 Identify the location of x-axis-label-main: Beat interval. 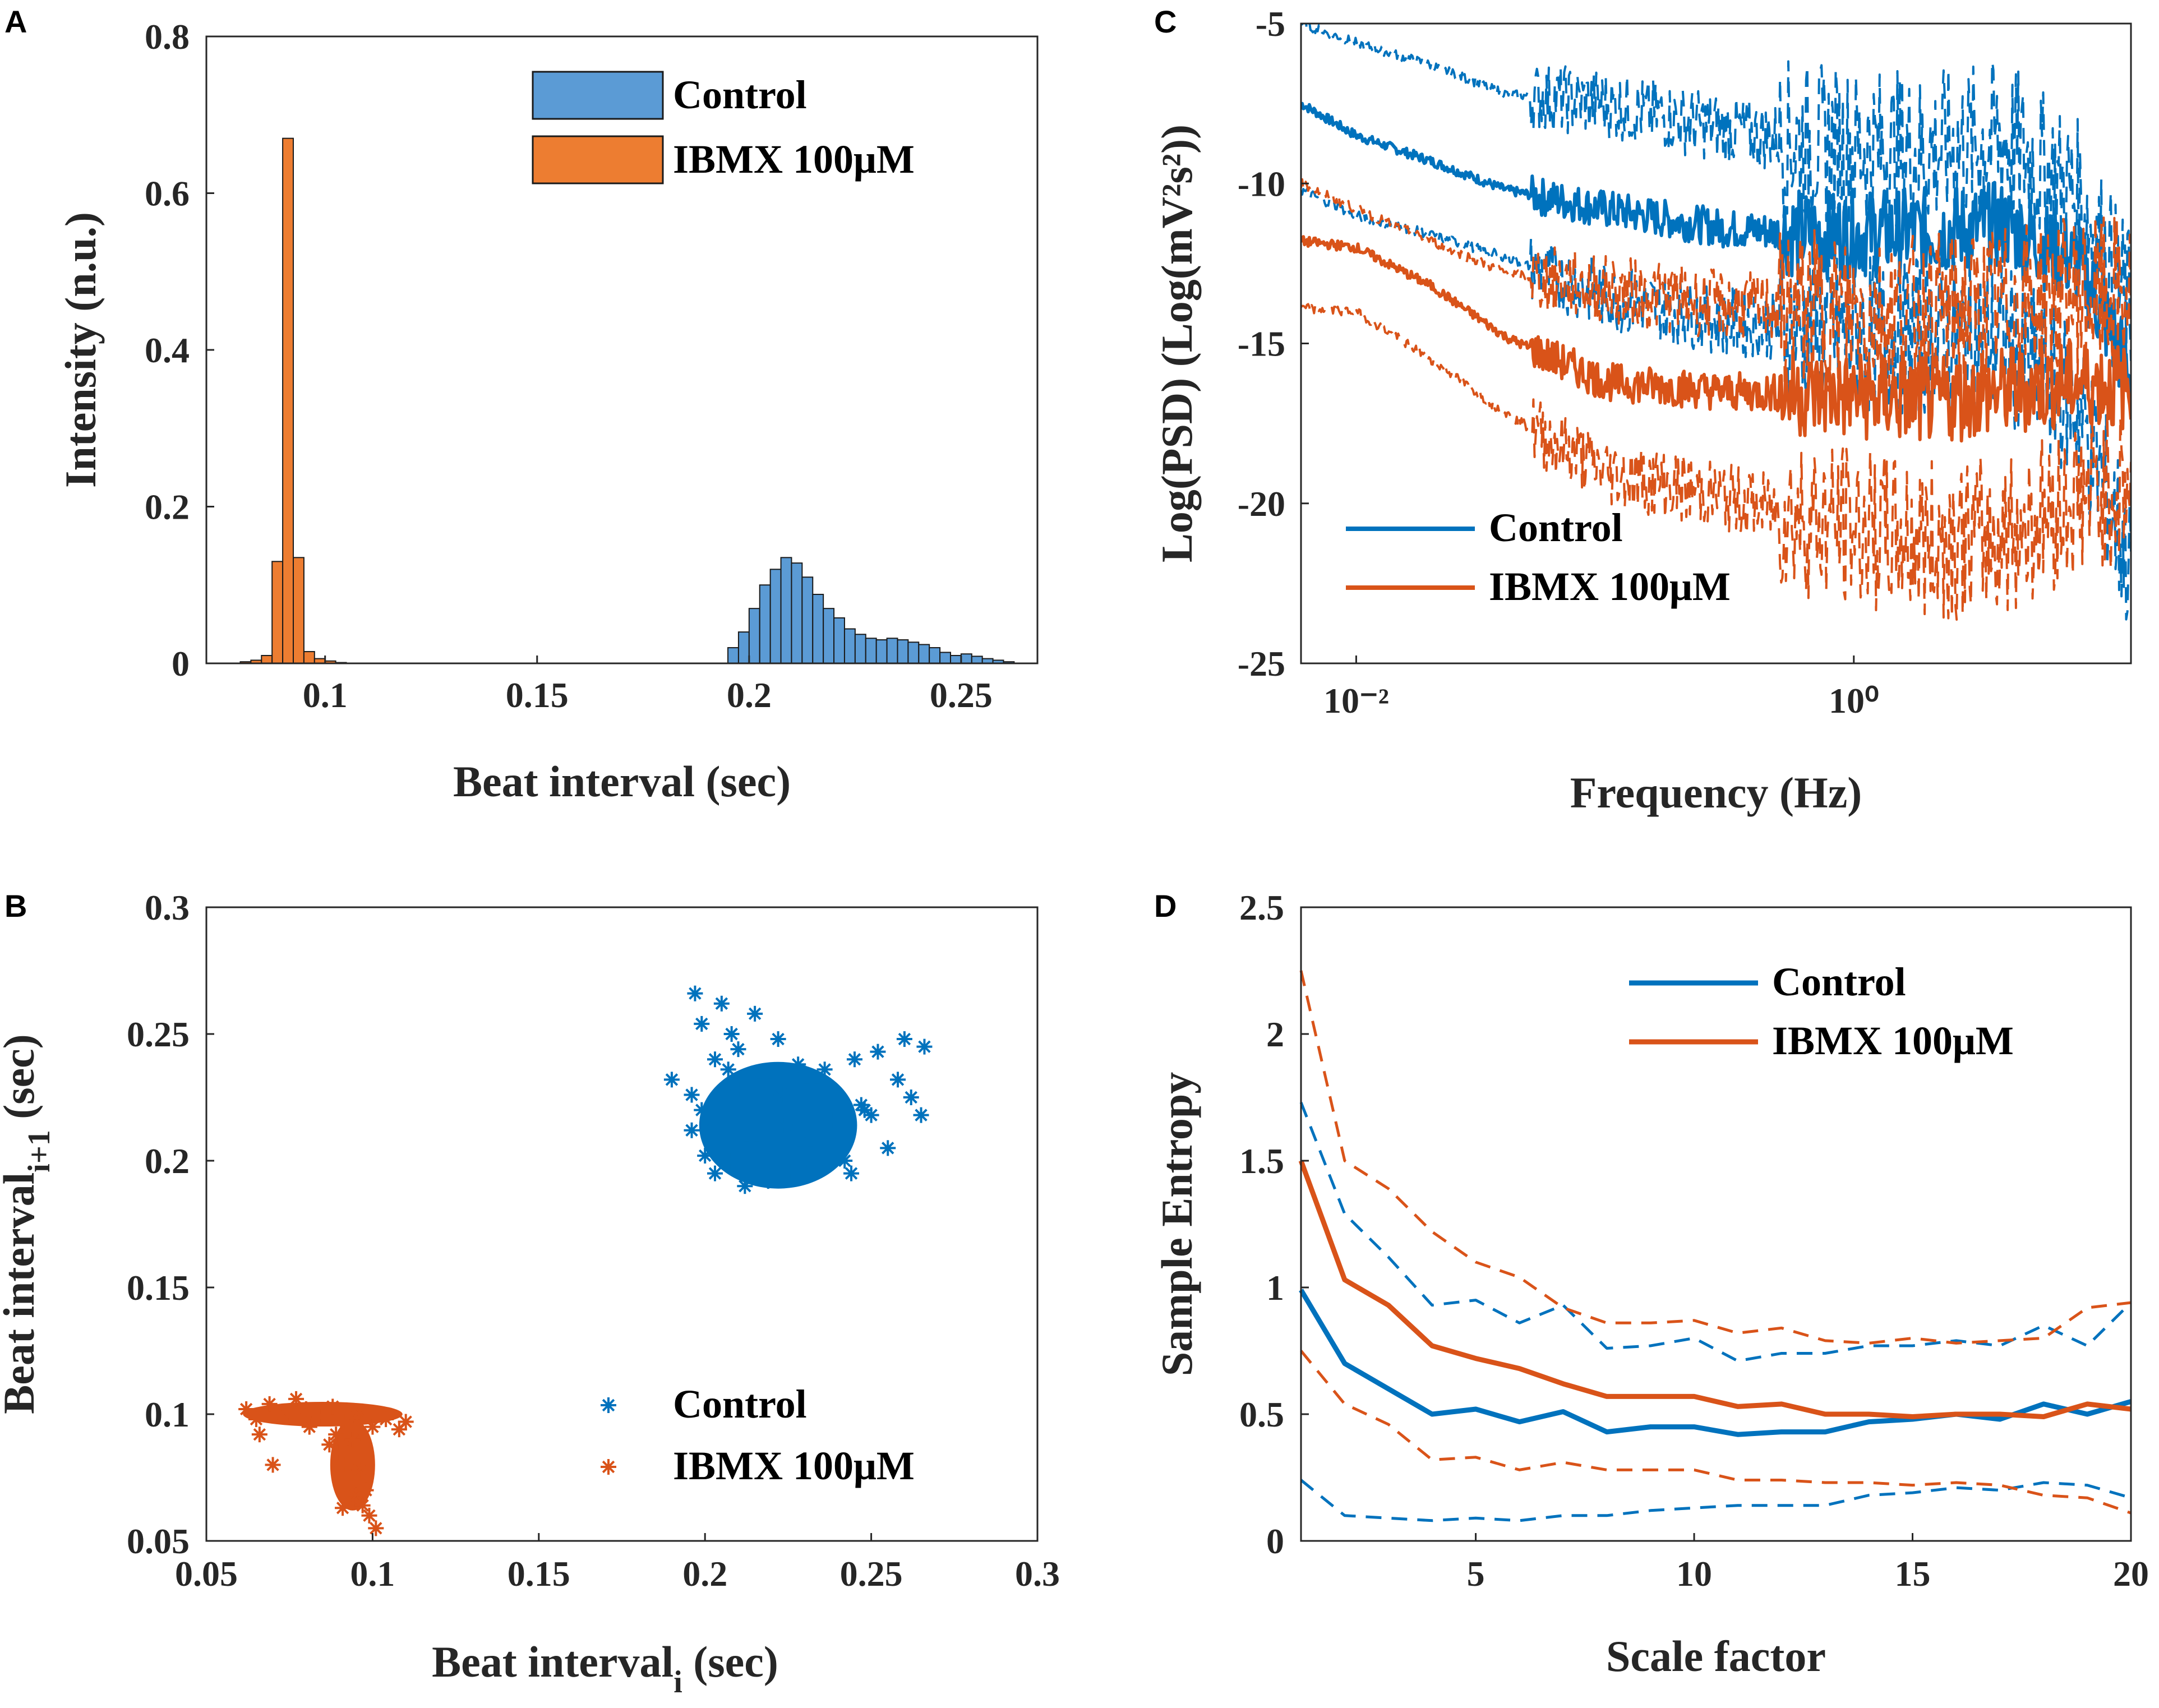
(553, 1661).